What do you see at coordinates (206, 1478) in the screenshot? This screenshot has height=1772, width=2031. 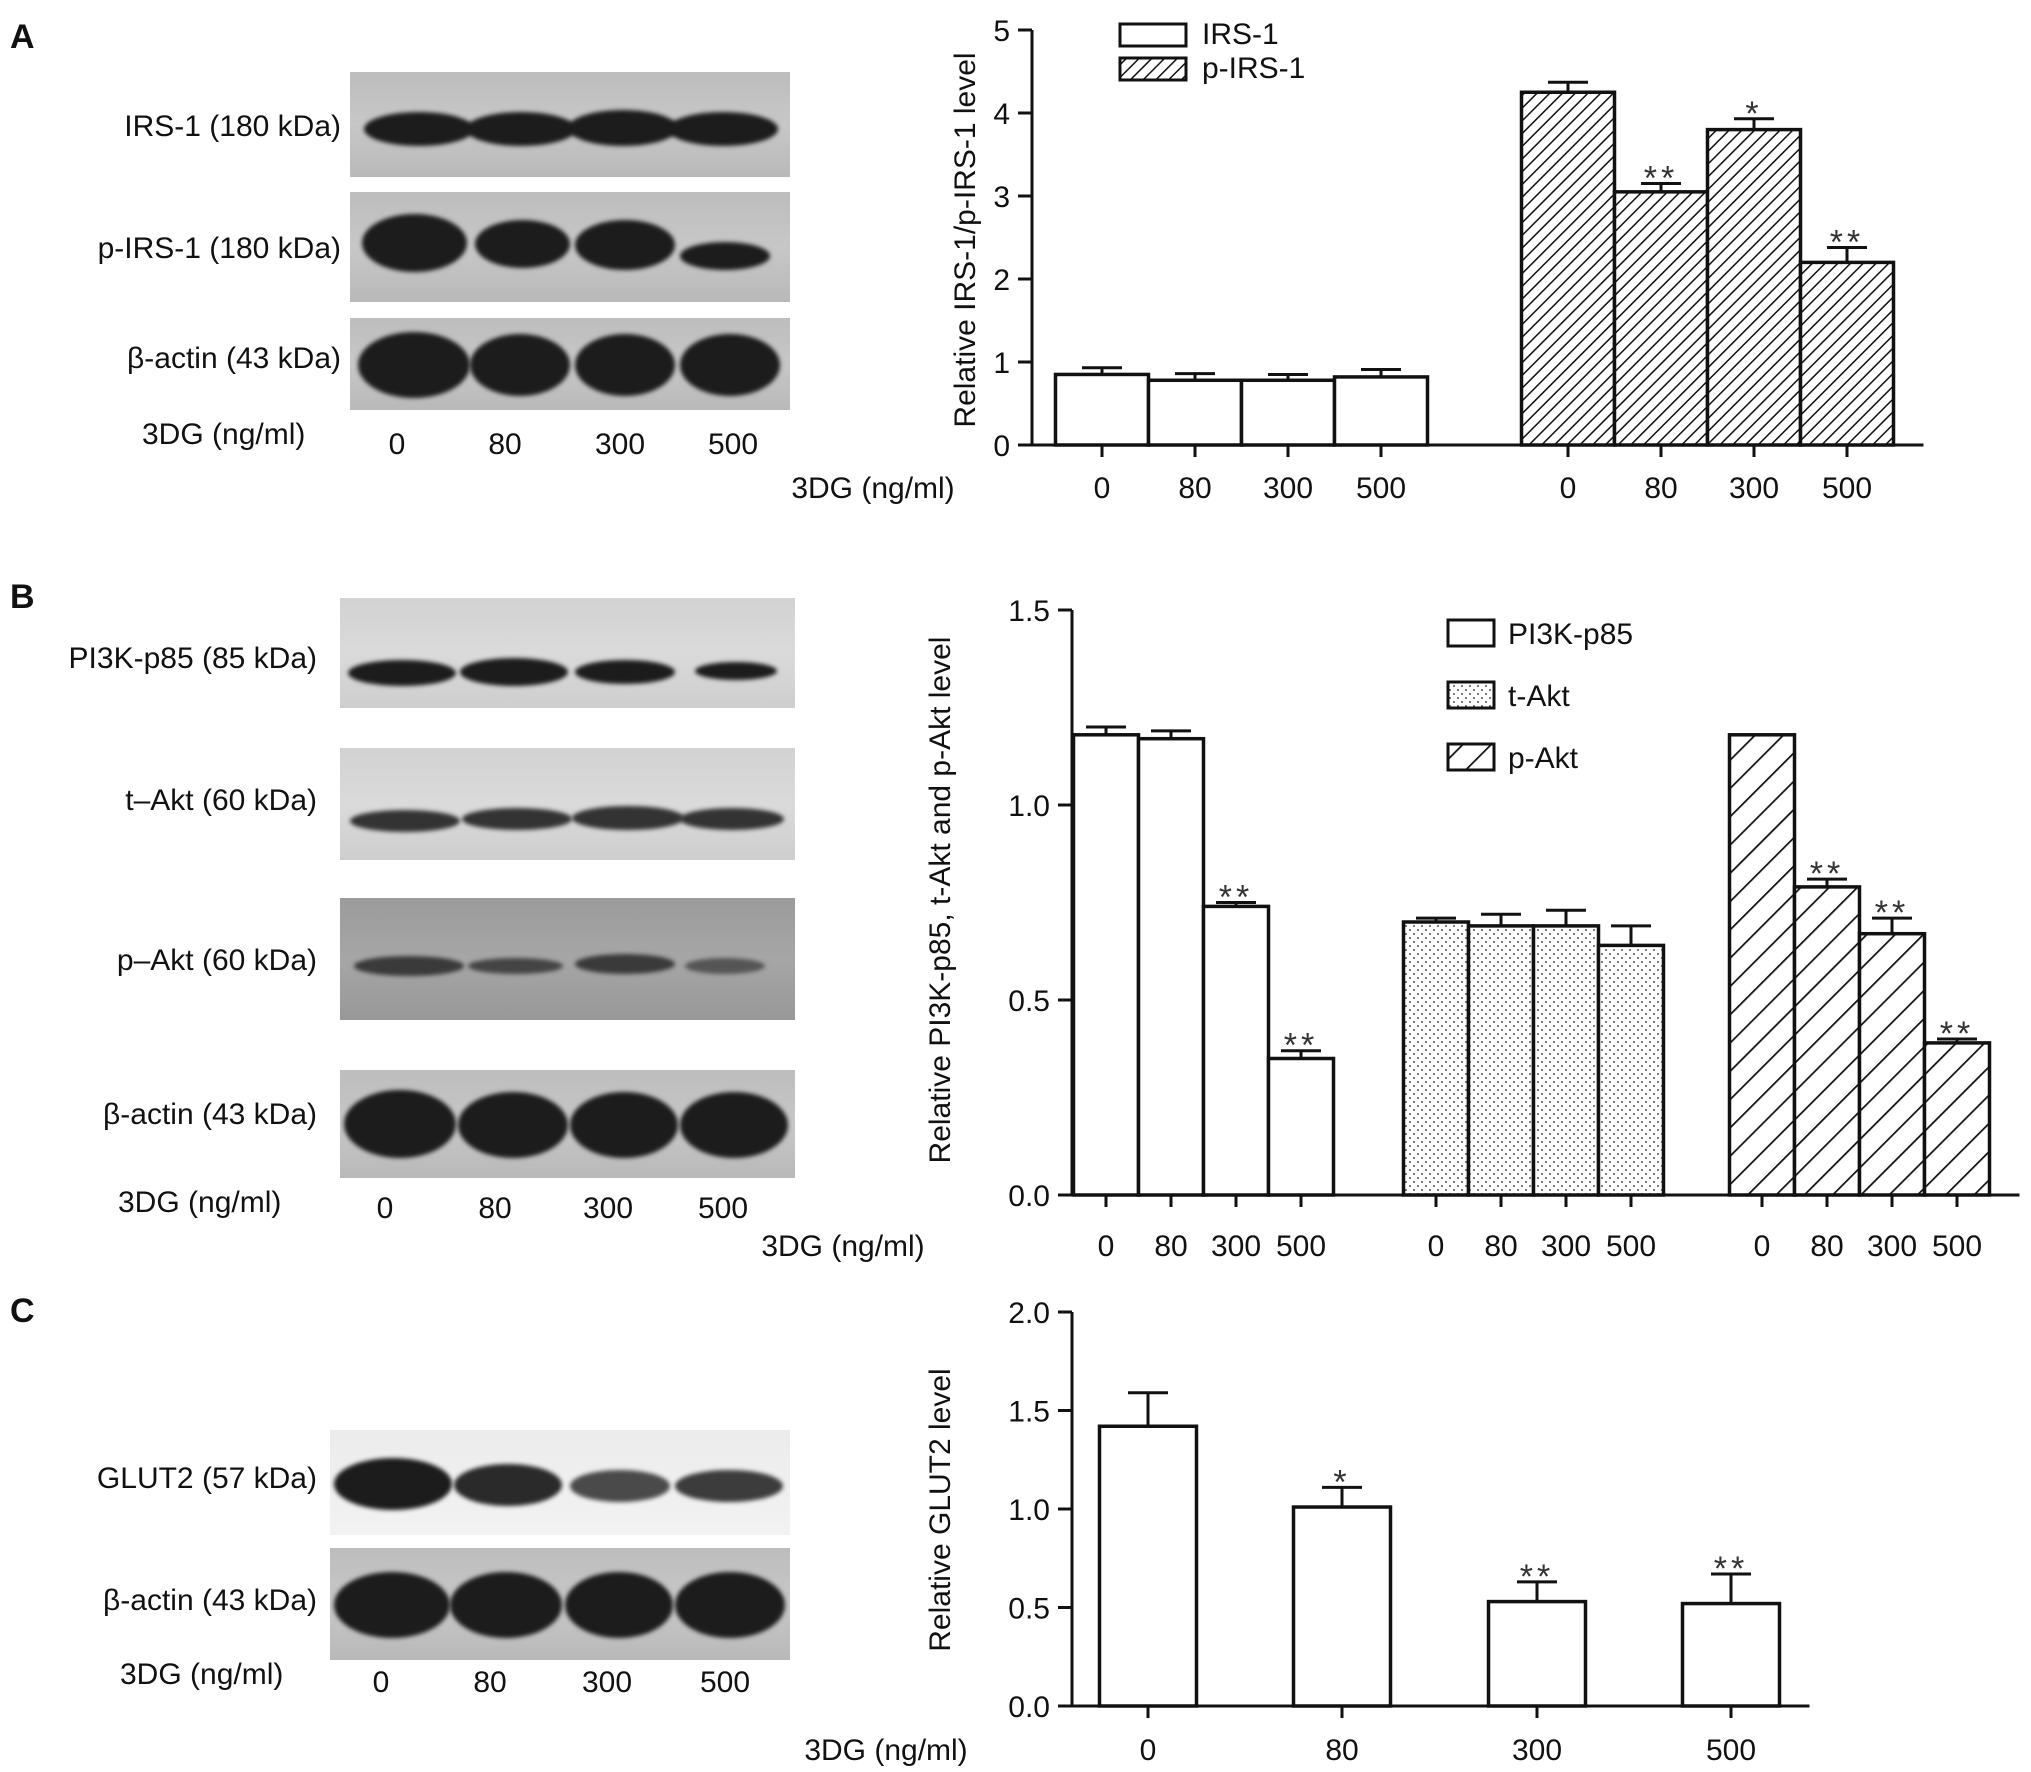 I see `blot-label: GLUT2 (57 kDa)` at bounding box center [206, 1478].